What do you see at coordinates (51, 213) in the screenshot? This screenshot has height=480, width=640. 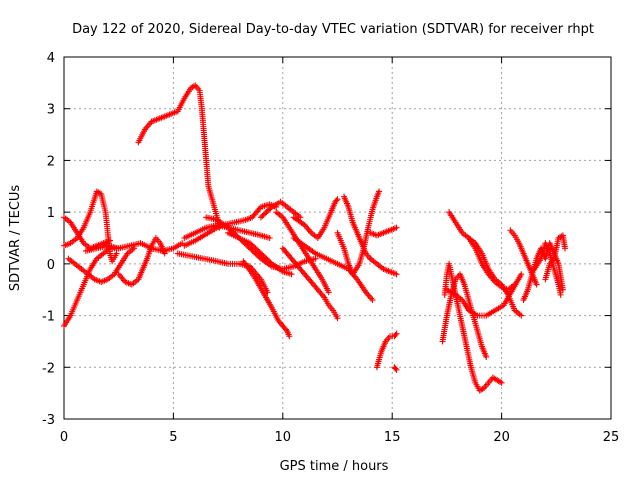 I see `y-tick-label: 1` at bounding box center [51, 213].